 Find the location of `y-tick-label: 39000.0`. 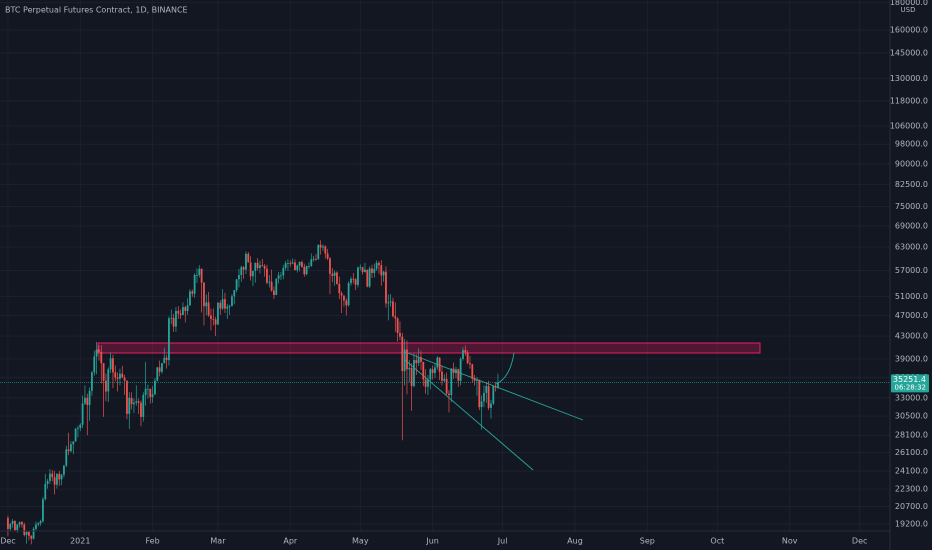

y-tick-label: 39000.0 is located at coordinates (911, 358).